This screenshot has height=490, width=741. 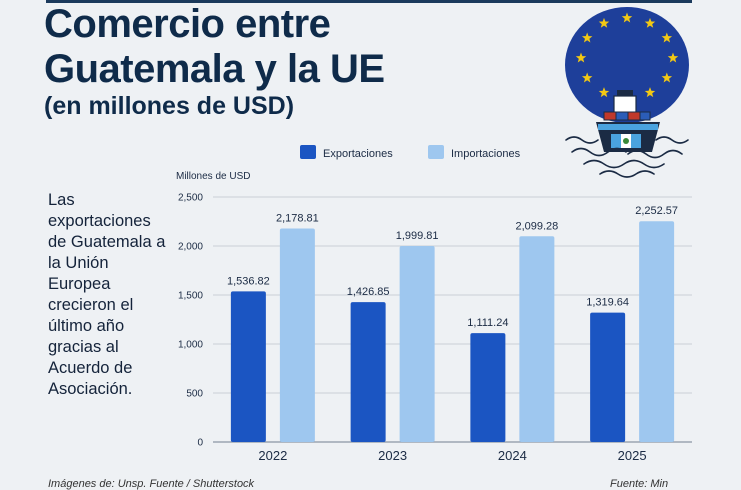 What do you see at coordinates (308, 152) in the screenshot?
I see `legend-swatch-exportaciones` at bounding box center [308, 152].